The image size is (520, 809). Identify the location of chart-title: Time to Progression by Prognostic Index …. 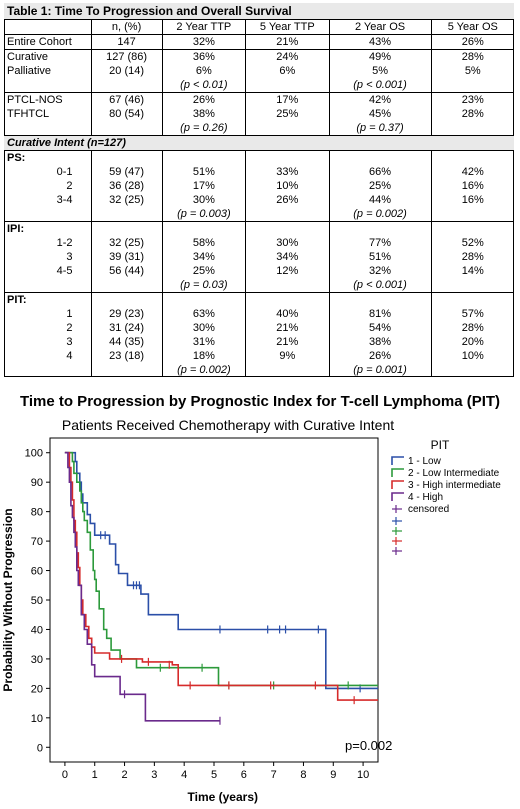
(260, 401).